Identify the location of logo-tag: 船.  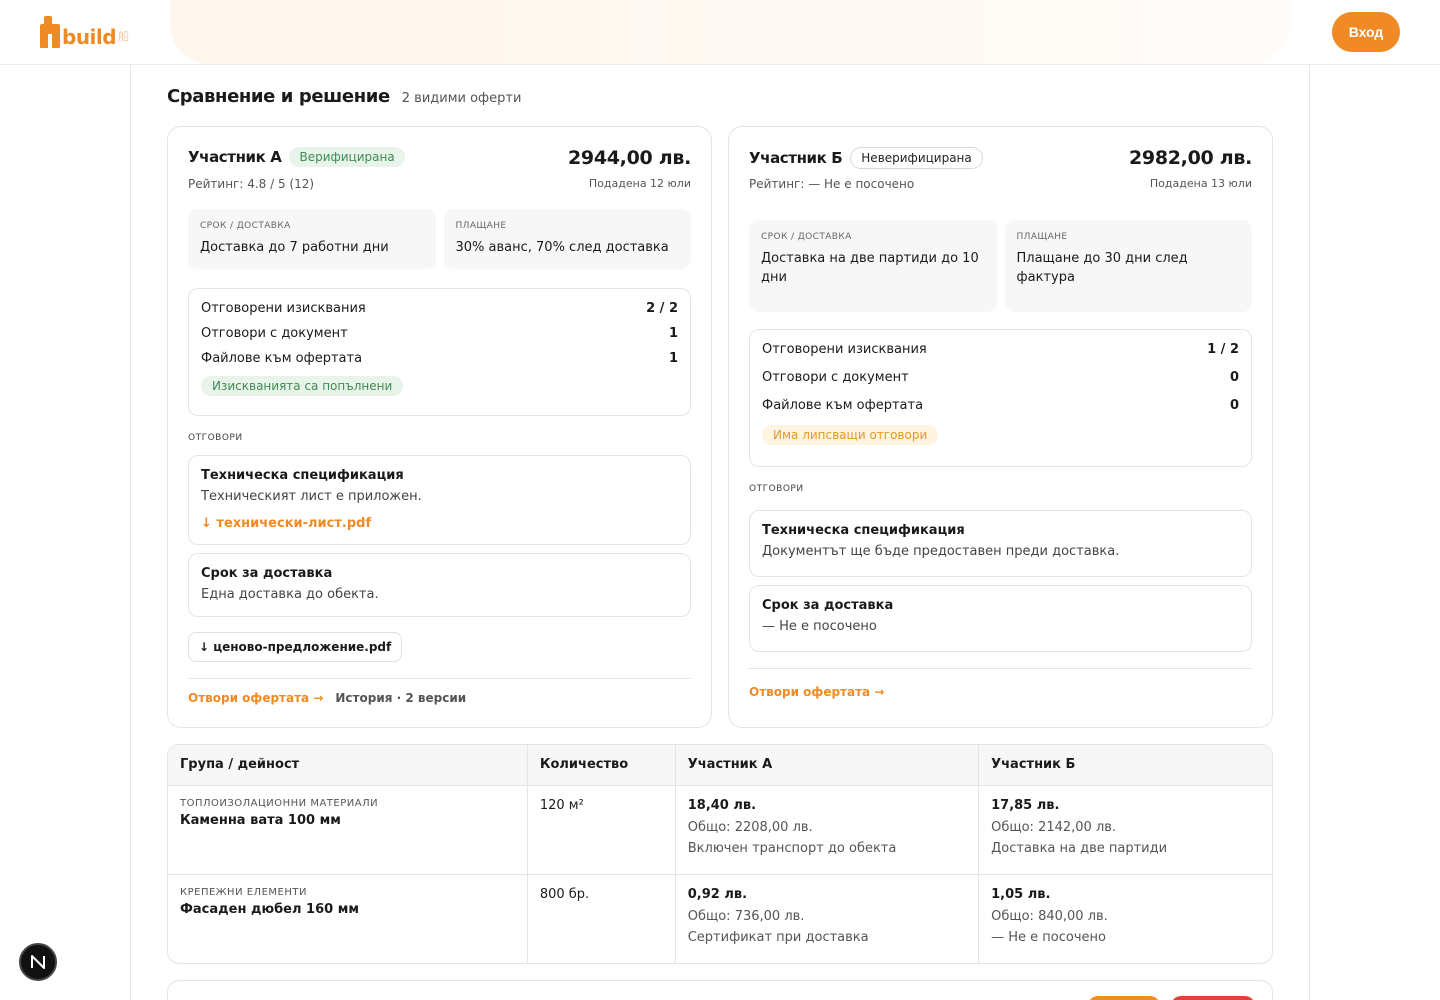
(124, 36).